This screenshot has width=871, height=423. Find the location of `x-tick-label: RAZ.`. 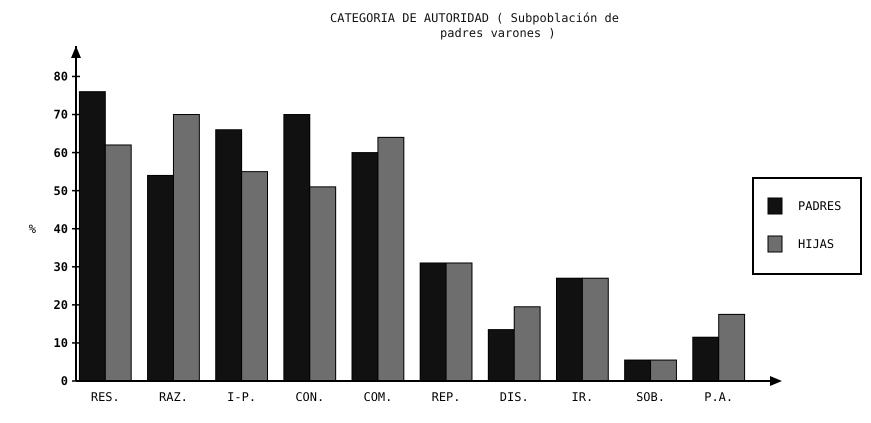

x-tick-label: RAZ. is located at coordinates (173, 397).